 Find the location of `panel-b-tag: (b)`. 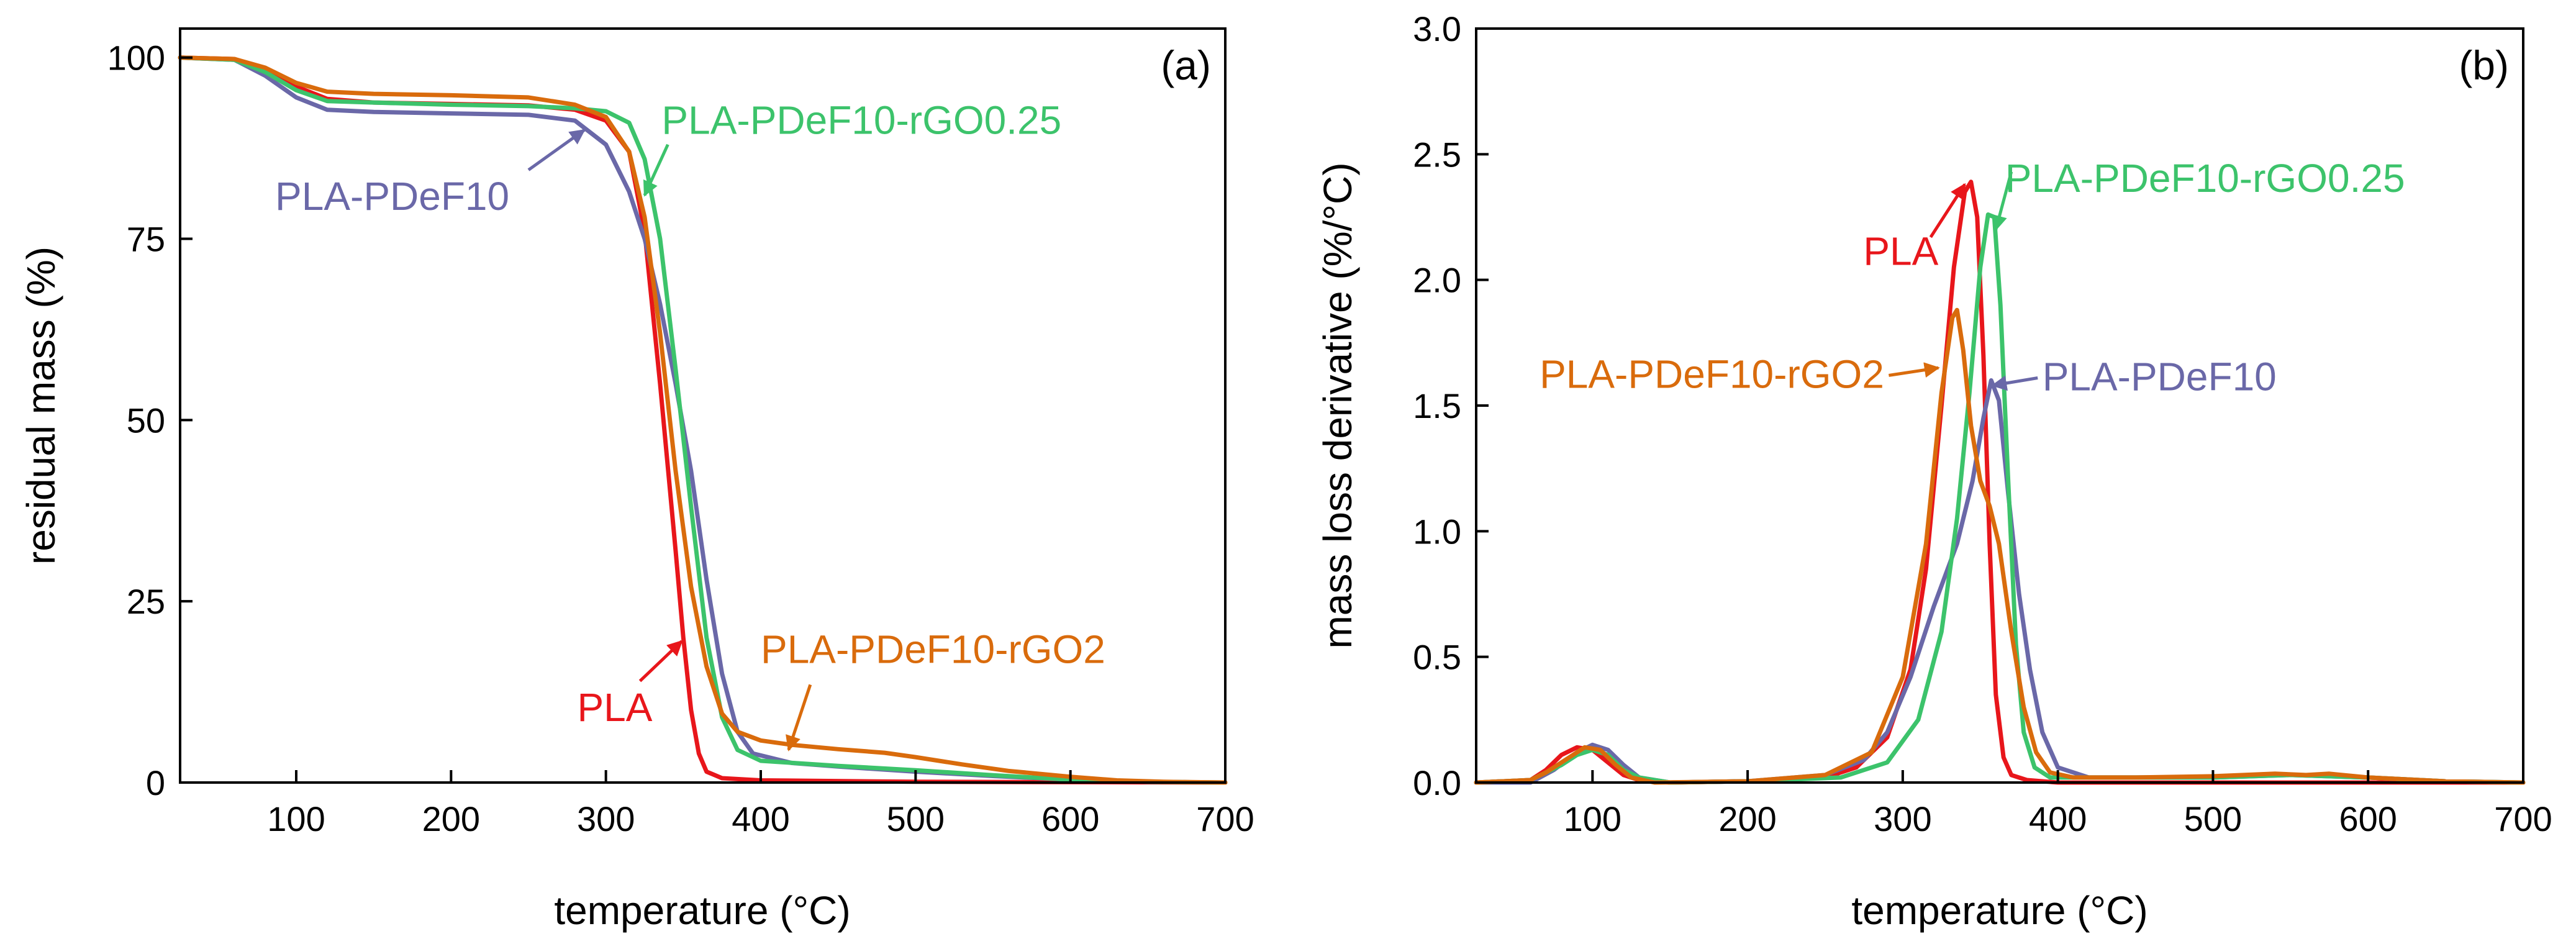

panel-b-tag: (b) is located at coordinates (2484, 65).